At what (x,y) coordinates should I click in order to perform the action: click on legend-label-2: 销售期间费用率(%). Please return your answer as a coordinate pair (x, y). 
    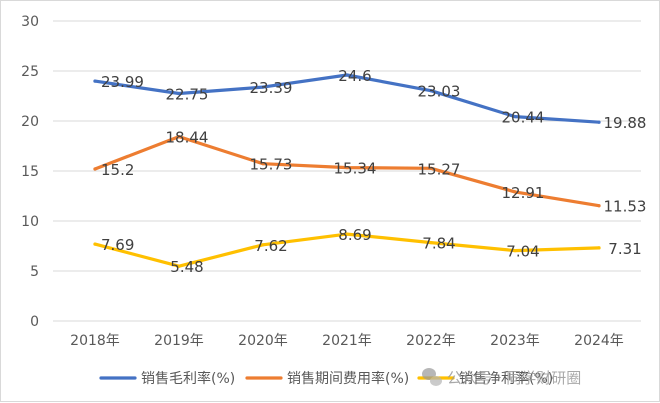
    Looking at the image, I should click on (348, 378).